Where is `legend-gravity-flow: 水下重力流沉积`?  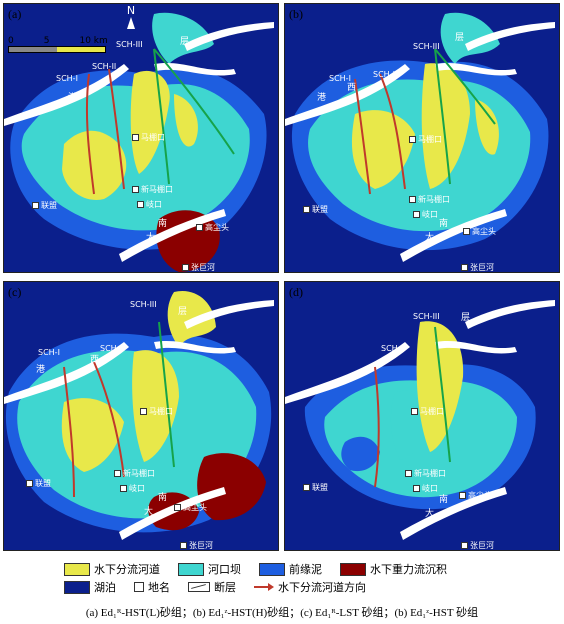
legend-gravity-flow: 水下重力流沉积 is located at coordinates (393, 569).